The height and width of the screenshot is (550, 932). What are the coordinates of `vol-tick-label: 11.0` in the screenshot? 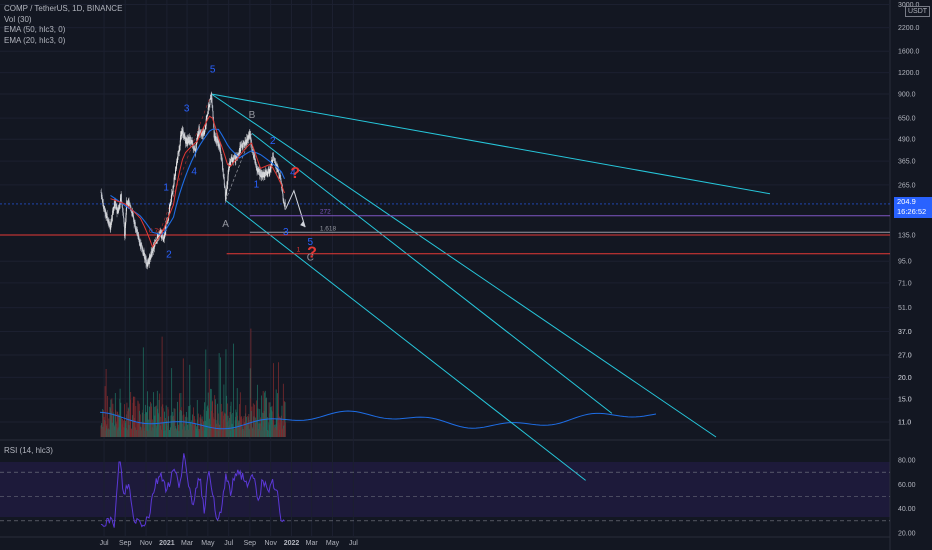 It's located at (904, 423).